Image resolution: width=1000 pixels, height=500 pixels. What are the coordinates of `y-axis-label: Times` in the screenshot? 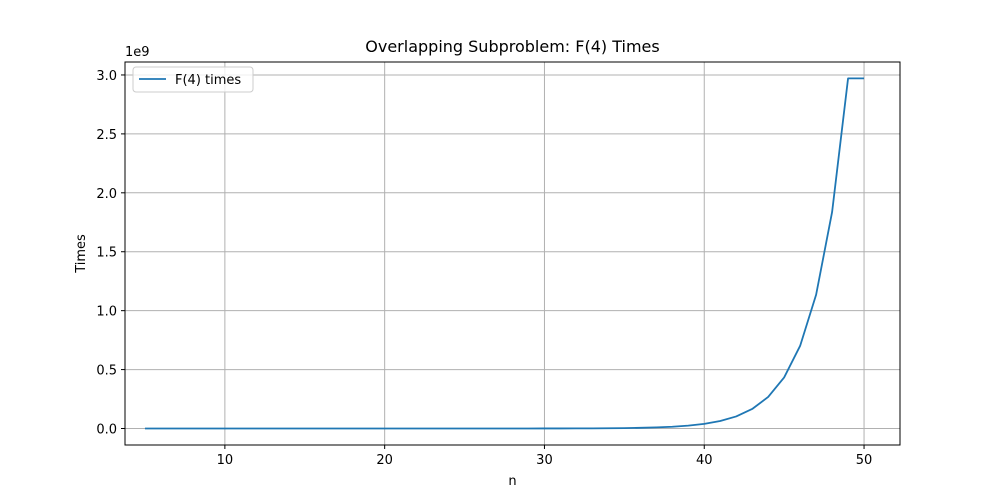 It's located at (81, 254).